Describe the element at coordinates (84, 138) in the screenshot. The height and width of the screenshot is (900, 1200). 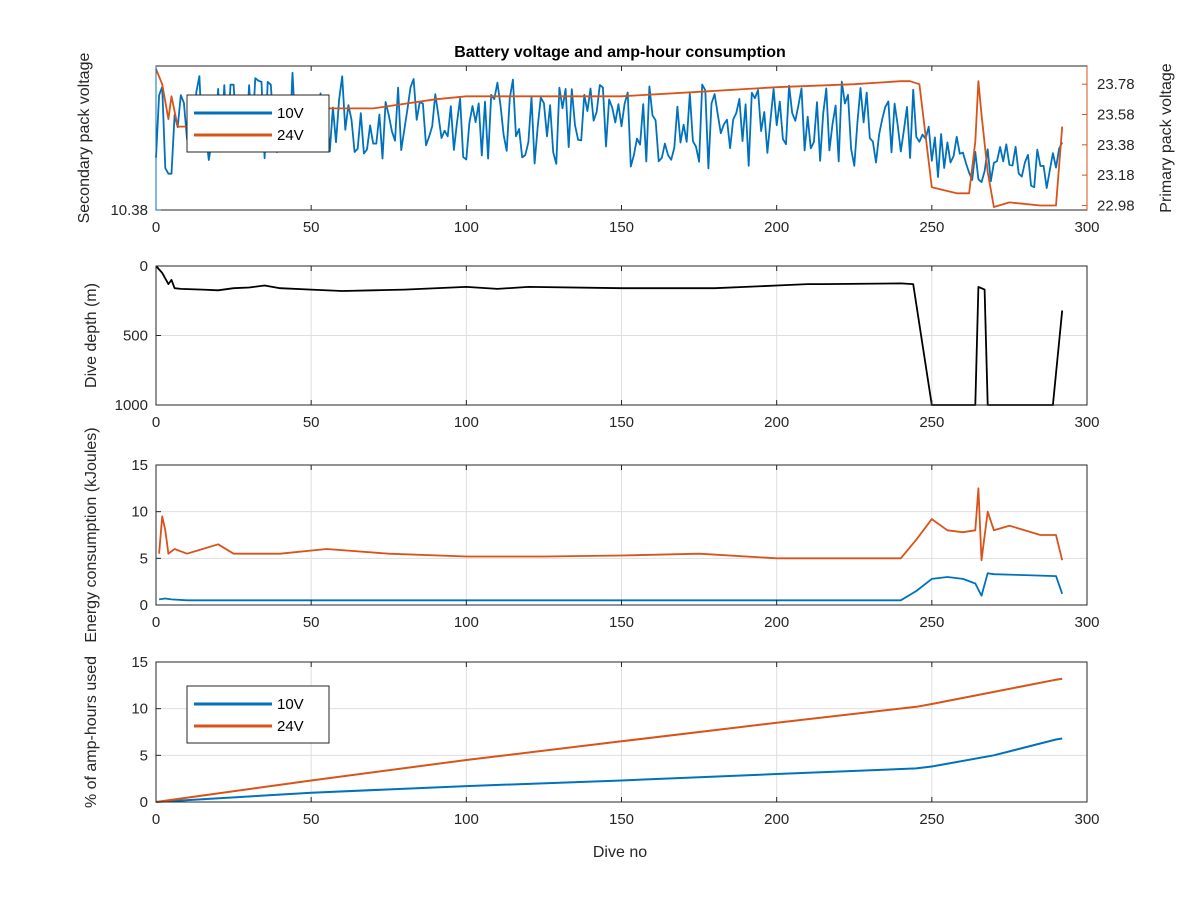
I see `y-axis-label: Secondary pack voltage` at that location.